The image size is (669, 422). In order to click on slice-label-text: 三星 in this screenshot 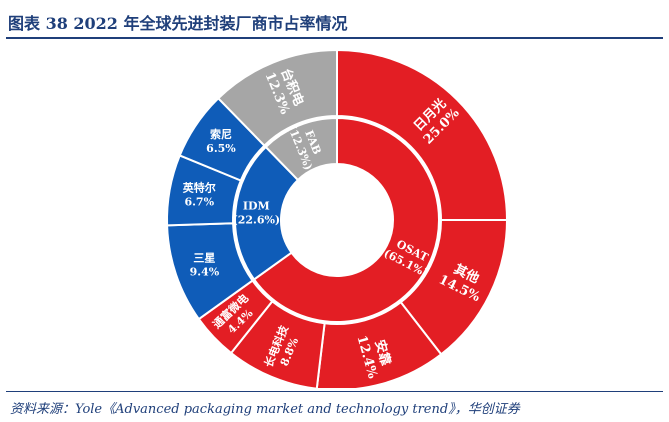, I will do `click(204, 257)`.